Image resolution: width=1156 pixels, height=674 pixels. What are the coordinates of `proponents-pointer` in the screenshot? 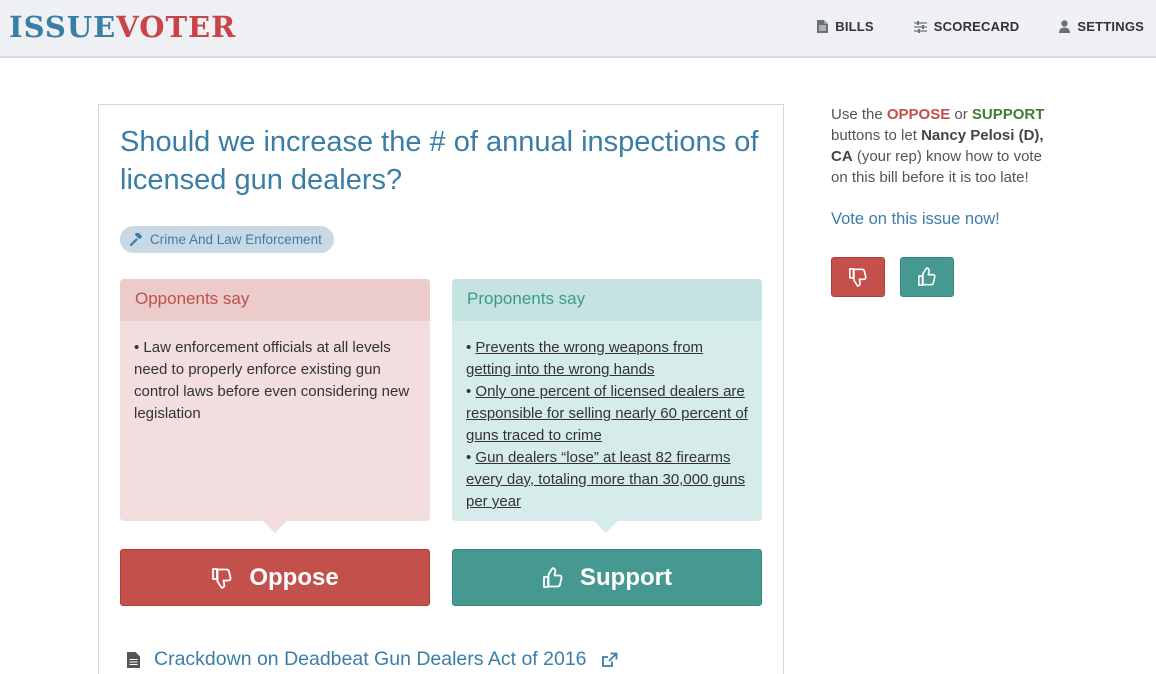 It's located at (606, 527).